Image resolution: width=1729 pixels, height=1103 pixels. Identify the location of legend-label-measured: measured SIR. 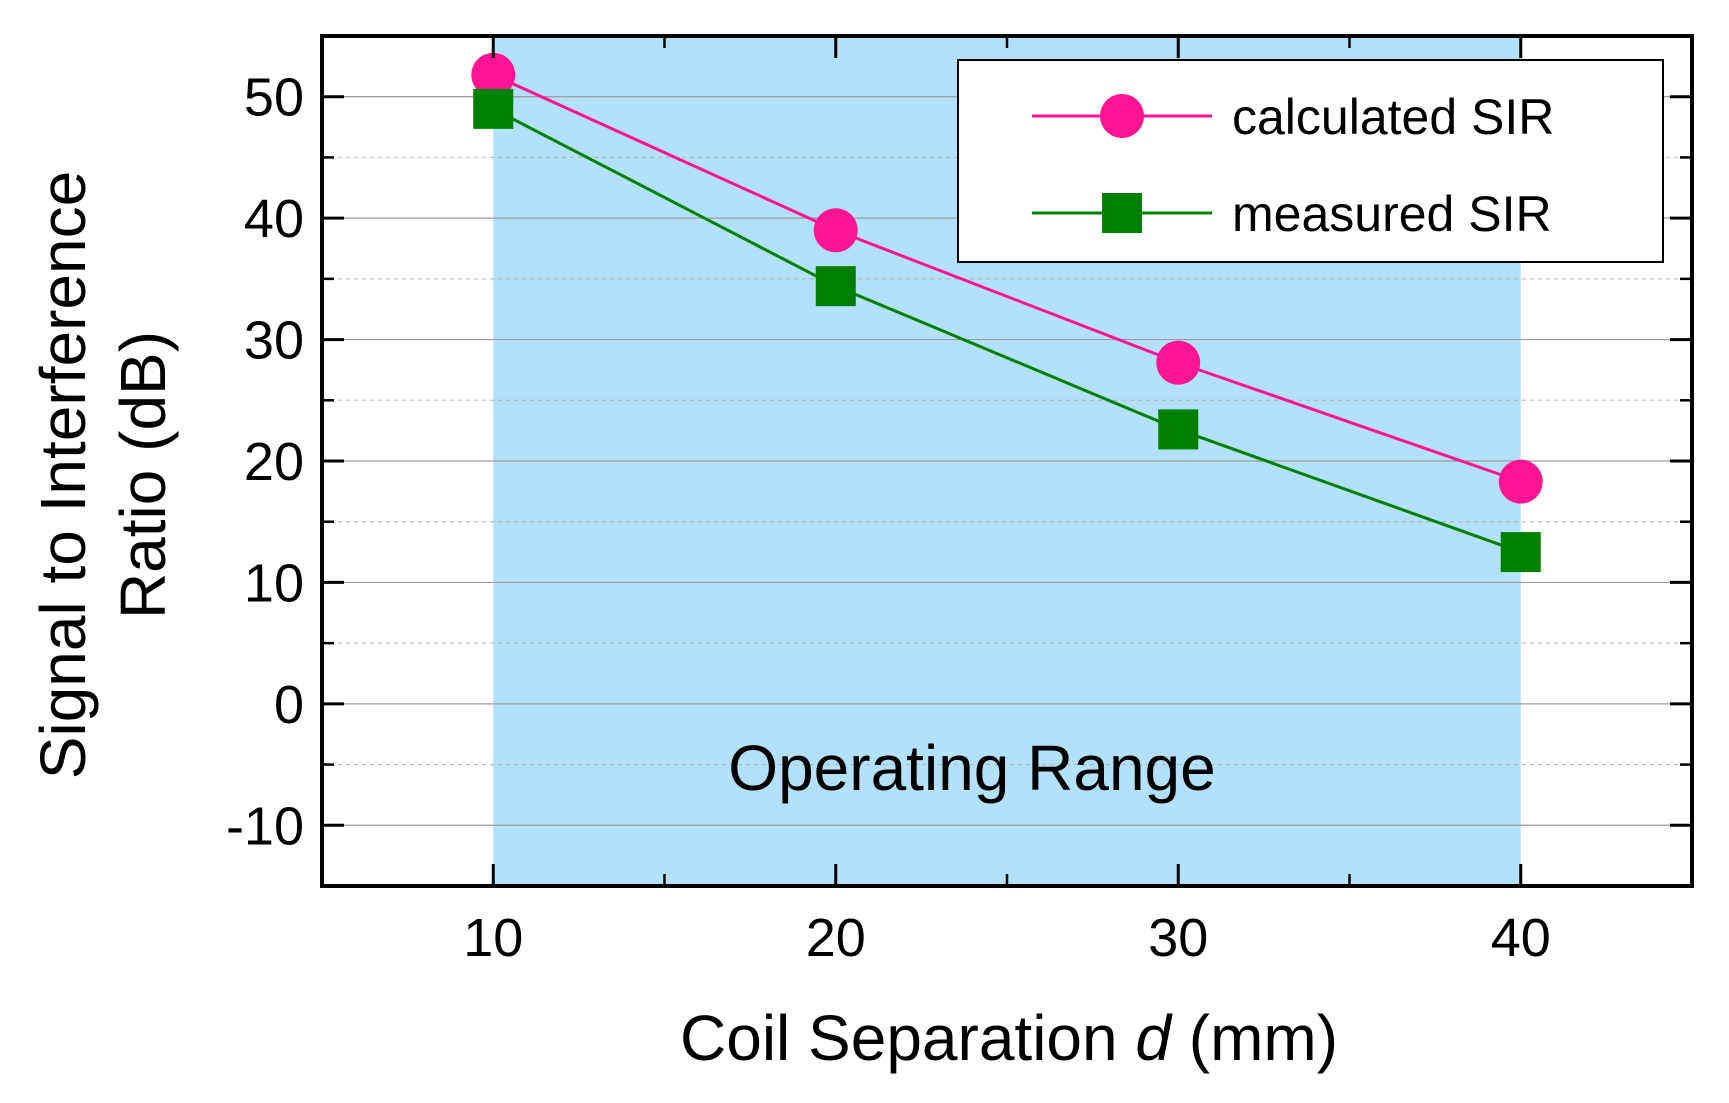
(1392, 214).